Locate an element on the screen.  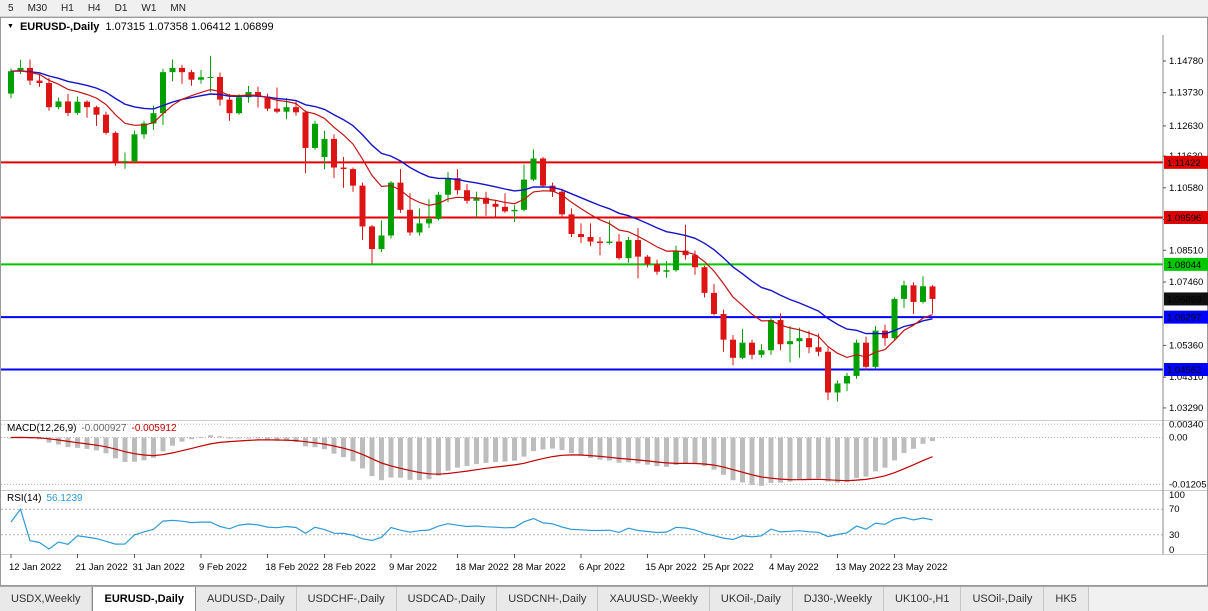
macd-signal-line is located at coordinates (471, 459).